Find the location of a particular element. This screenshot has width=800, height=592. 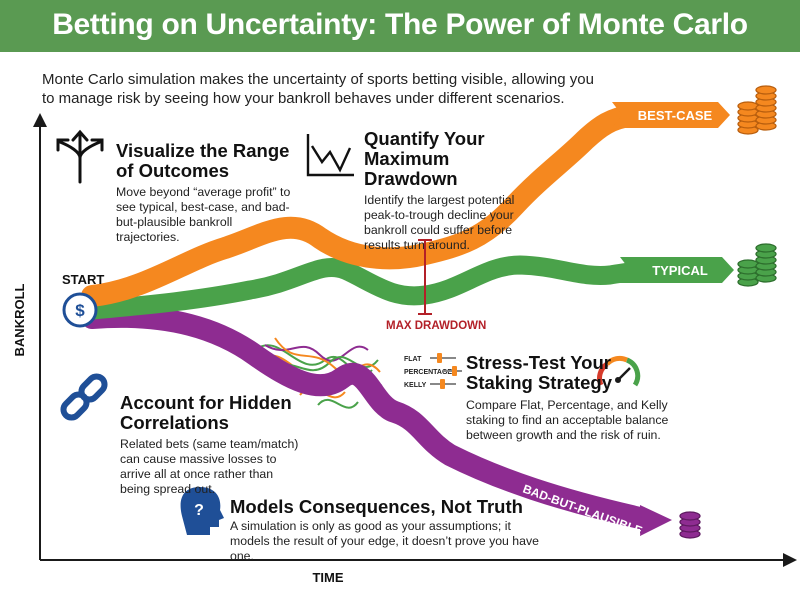

models-title: Models Consequences, Not Truth is located at coordinates (376, 506).